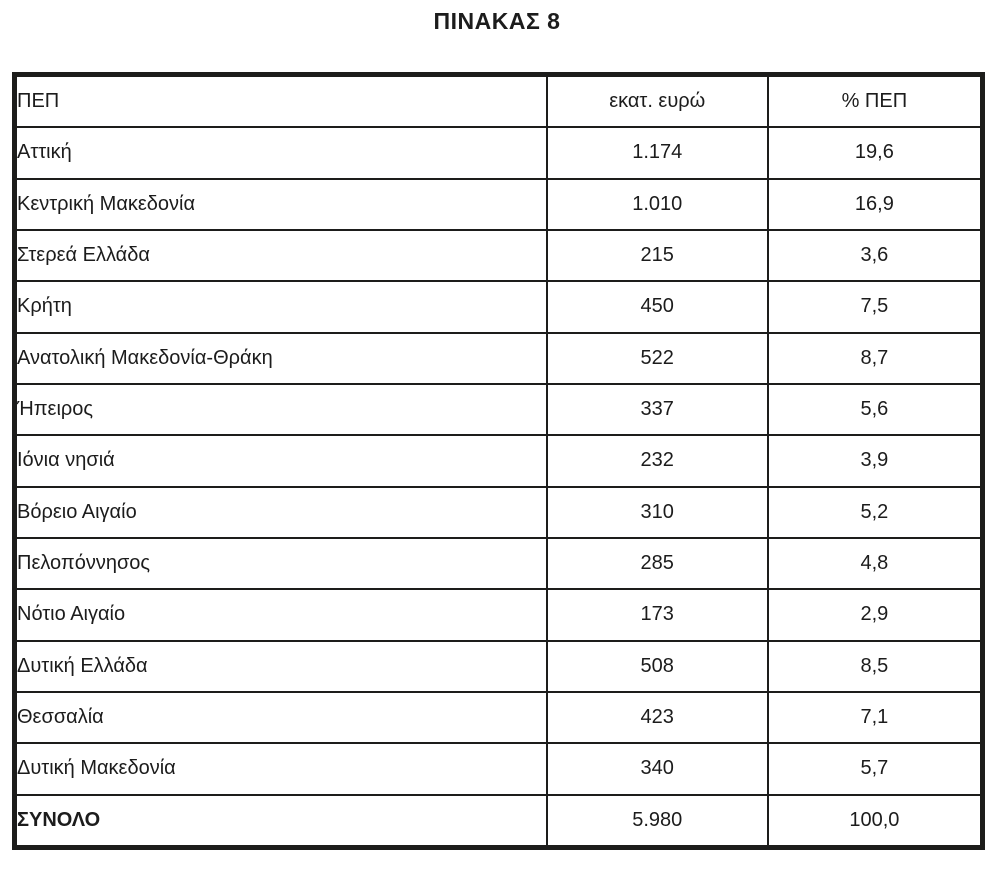 This screenshot has height=870, width=994. Describe the element at coordinates (657, 820) in the screenshot. I see `total-amount-cell: 5.980` at that location.